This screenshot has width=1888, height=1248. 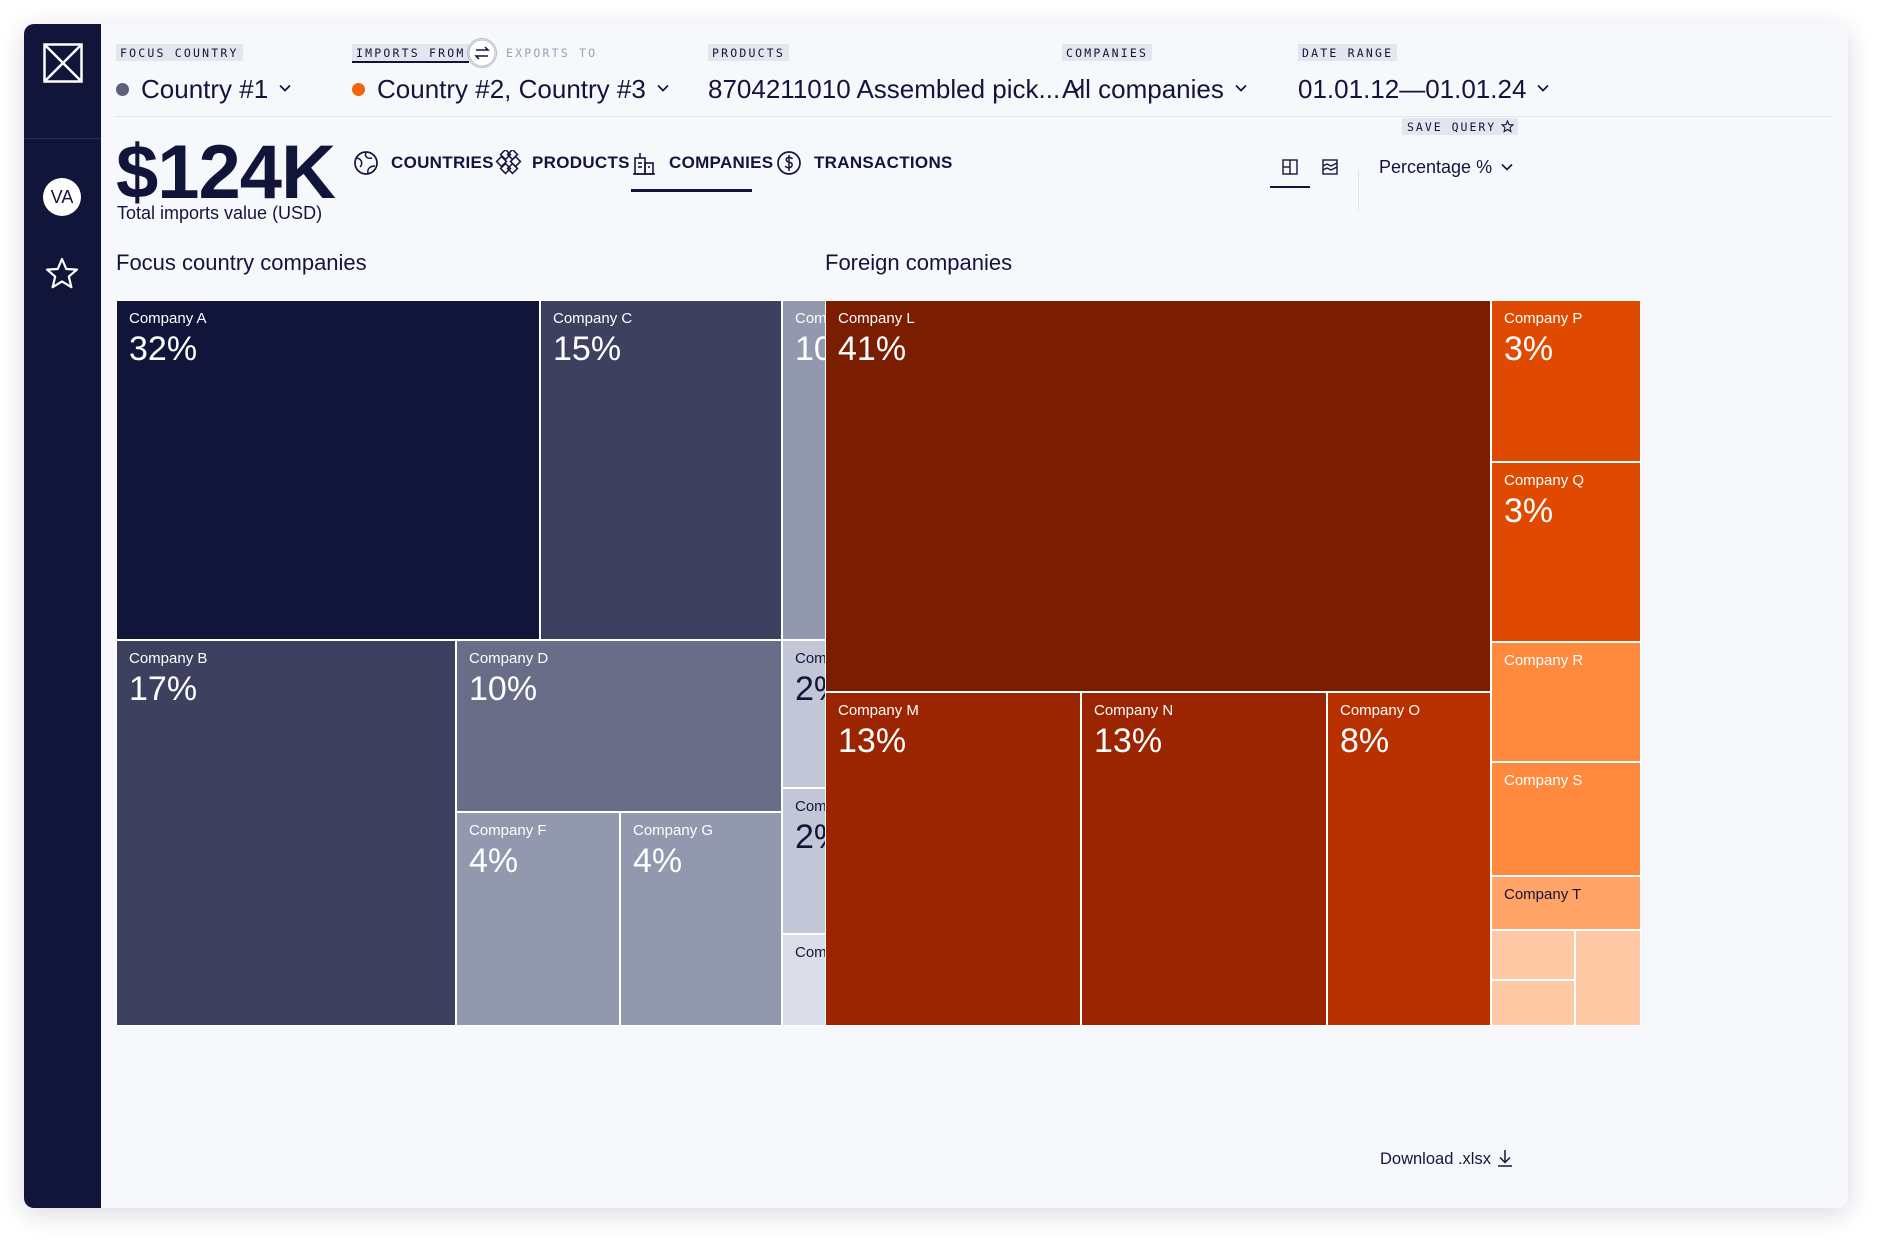 I want to click on company-name: Company S, so click(x=1543, y=780).